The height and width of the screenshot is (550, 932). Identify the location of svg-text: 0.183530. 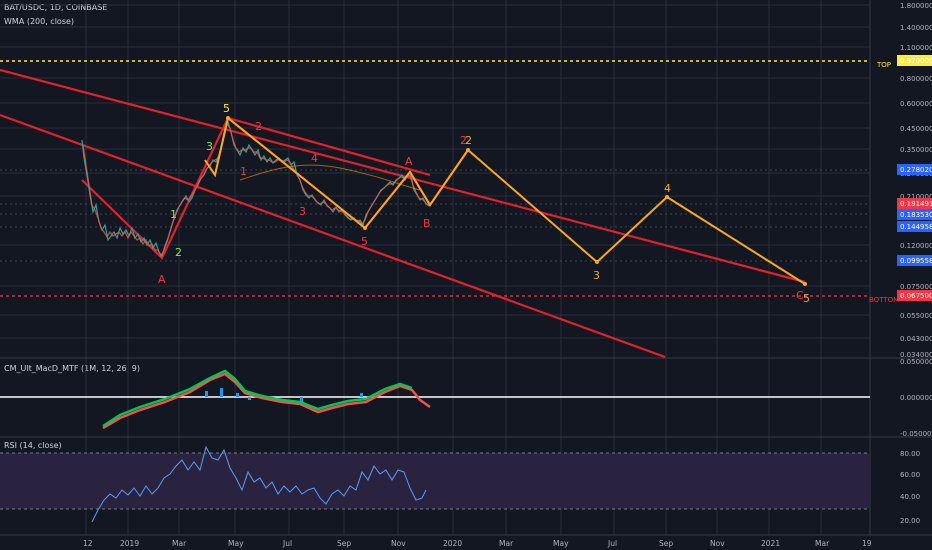
(916, 215).